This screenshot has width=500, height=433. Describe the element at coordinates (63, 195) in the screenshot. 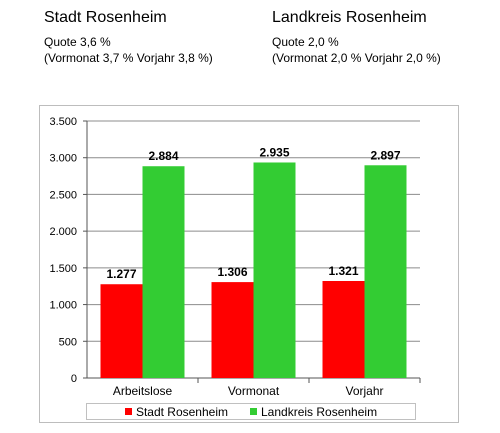

I see `y-tick-label: 2.500` at that location.